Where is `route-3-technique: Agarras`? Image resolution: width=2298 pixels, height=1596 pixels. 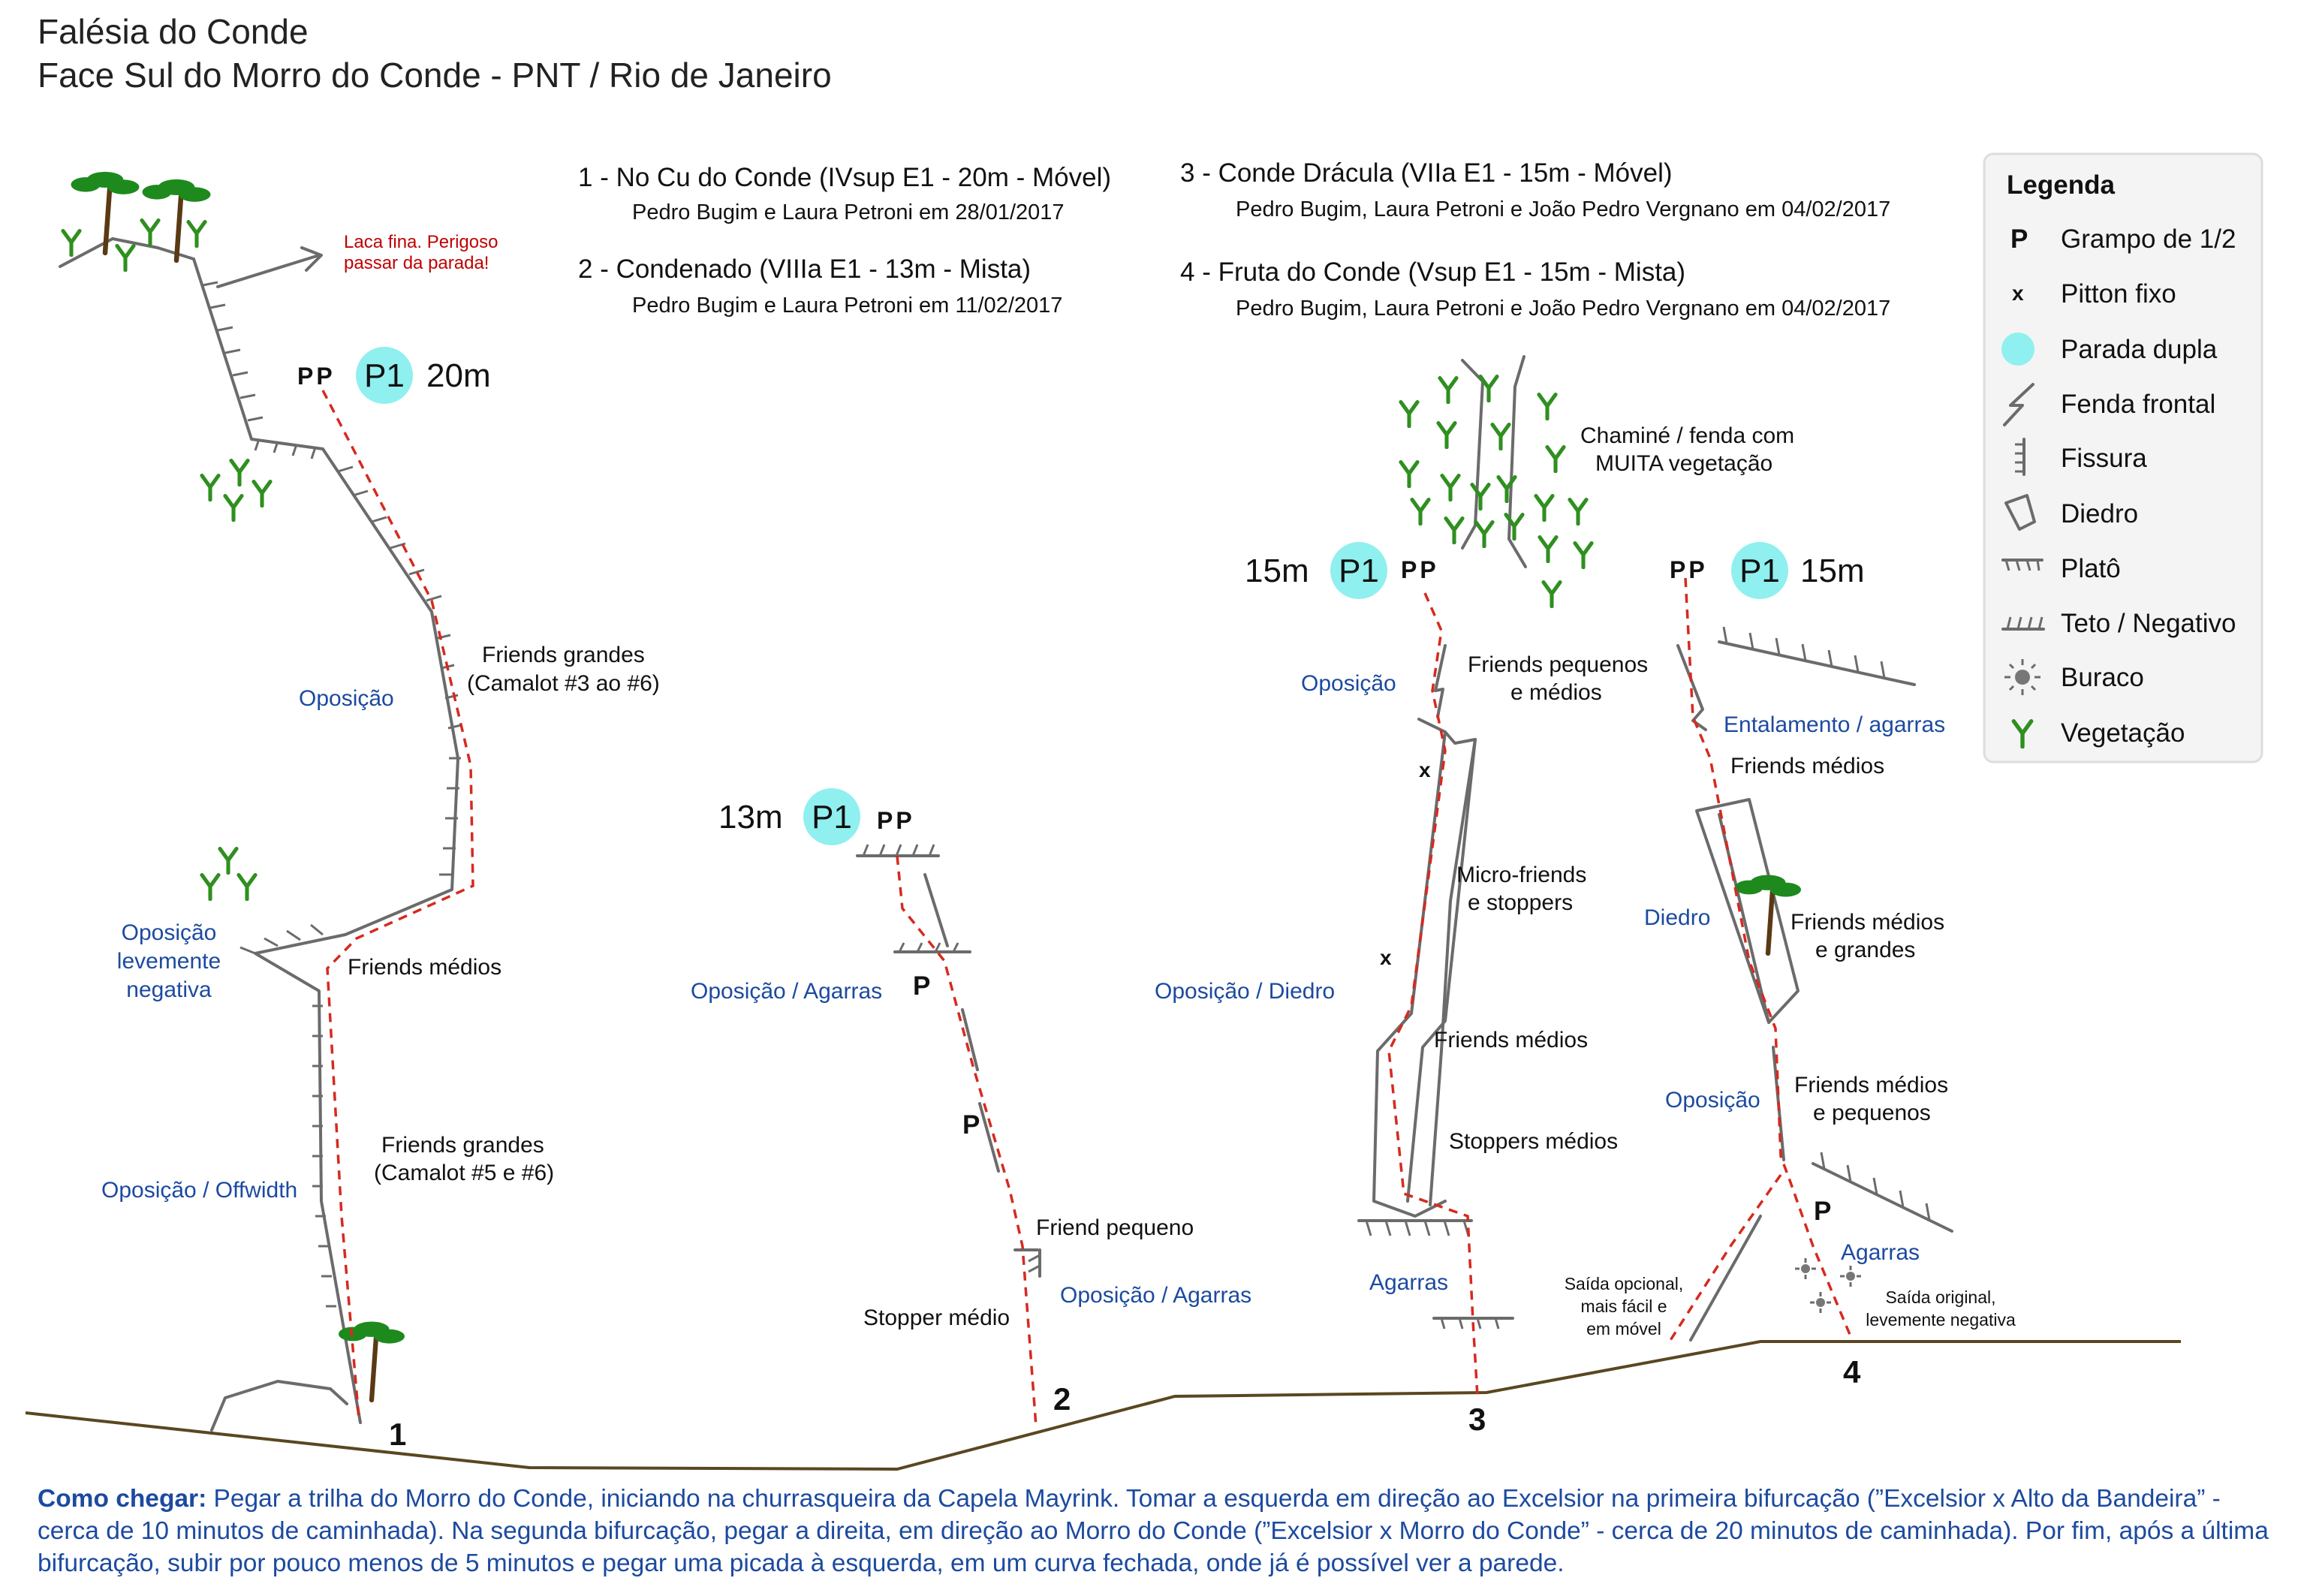
route-3-technique: Agarras is located at coordinates (1409, 1282).